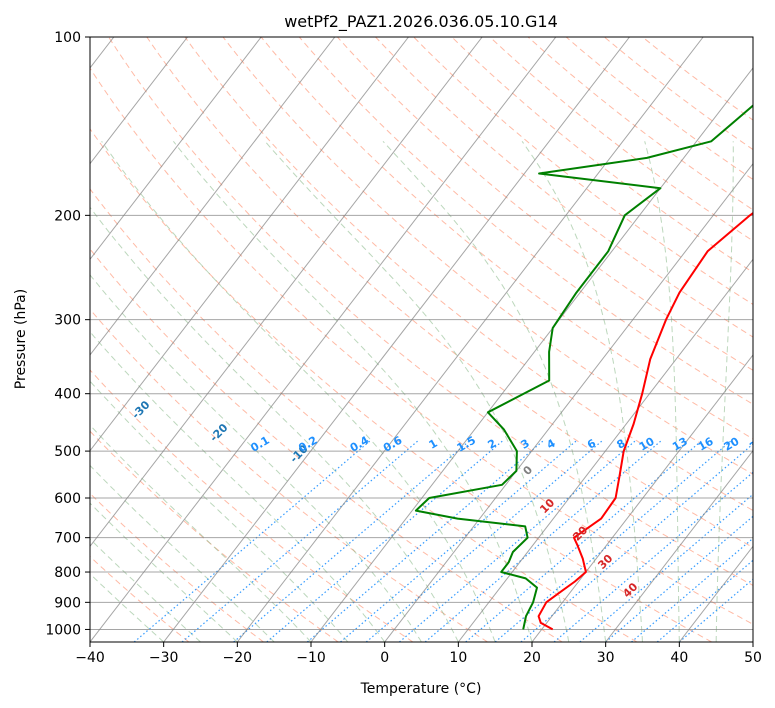  Describe the element at coordinates (679, 658) in the screenshot. I see `x-tick-label: 40` at that location.